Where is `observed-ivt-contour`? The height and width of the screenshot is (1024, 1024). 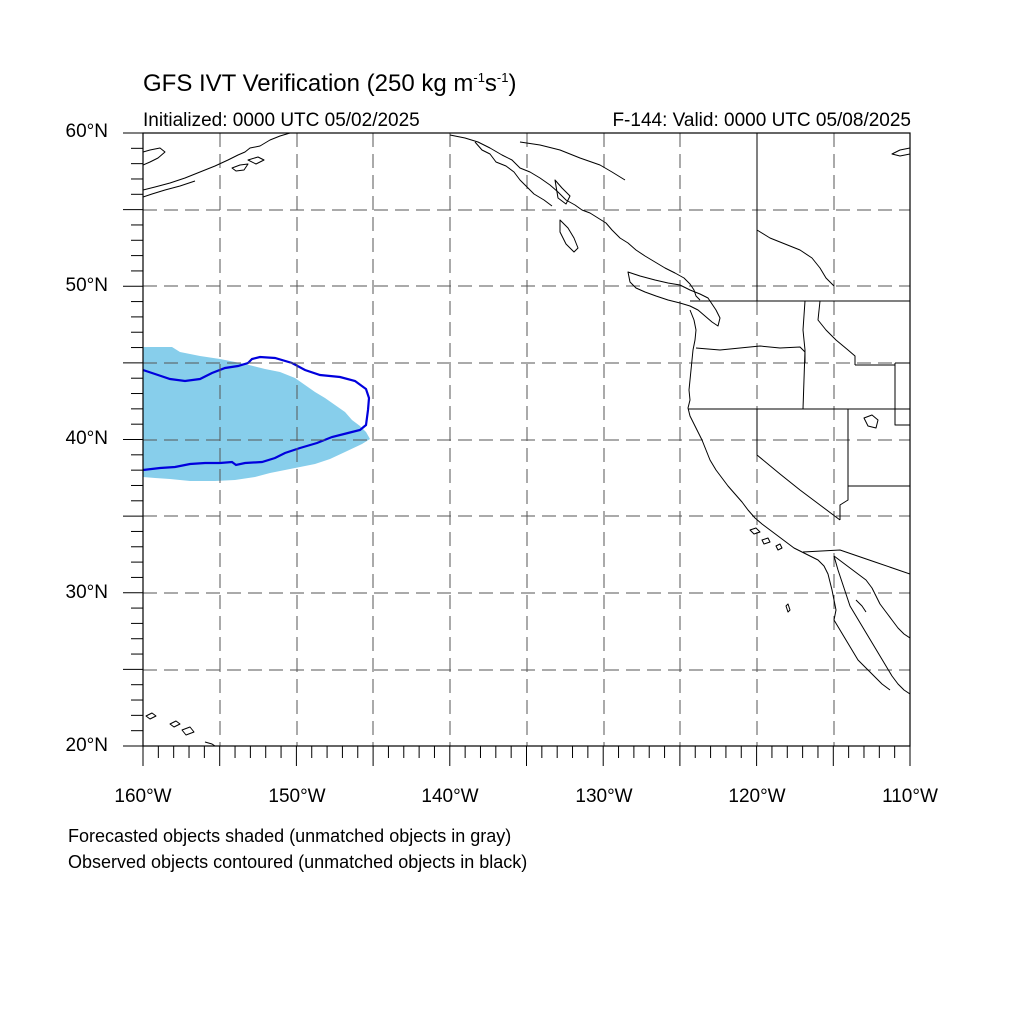 observed-ivt-contour is located at coordinates (257, 413).